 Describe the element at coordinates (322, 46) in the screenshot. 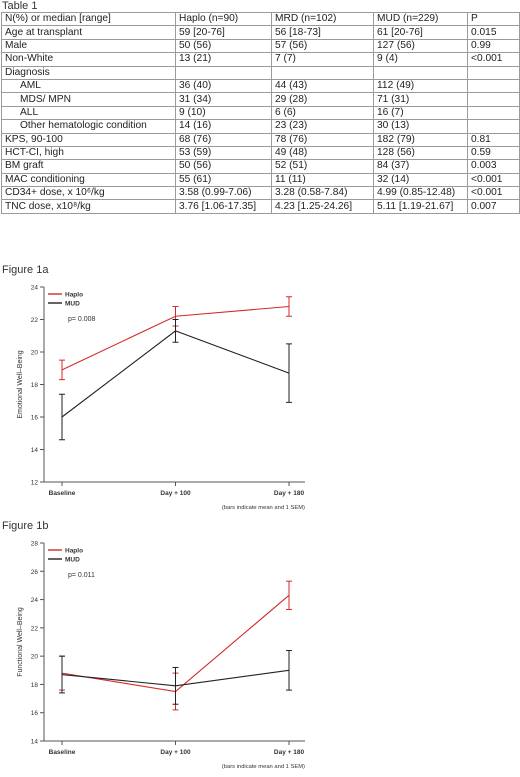

I see `table-cell: 57 (56)` at that location.